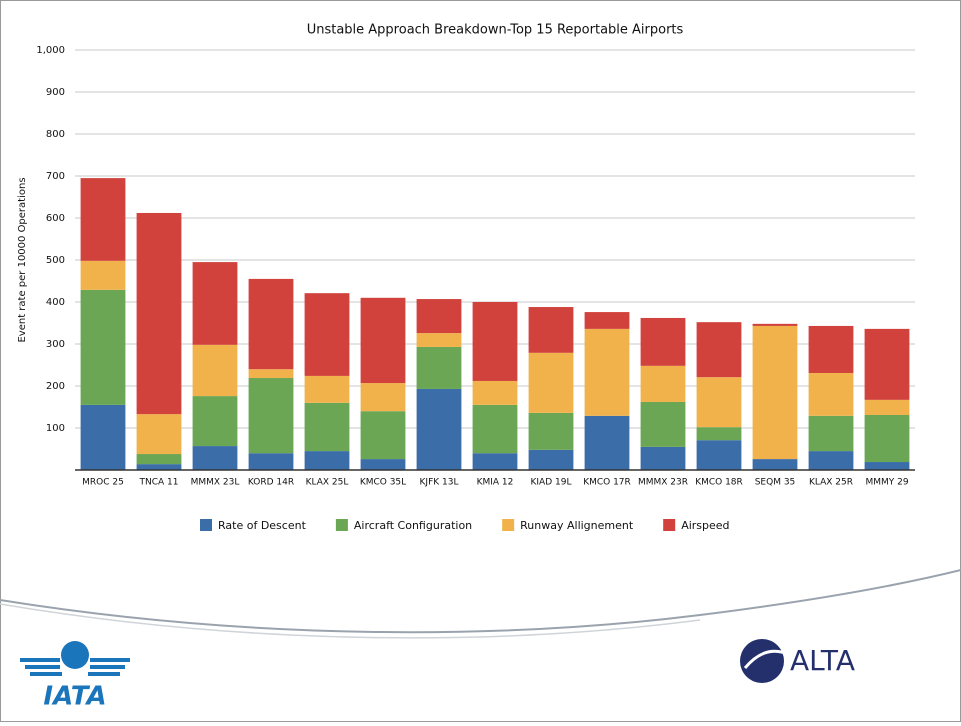  What do you see at coordinates (159, 483) in the screenshot?
I see `x-tick-label: TNCA 11` at bounding box center [159, 483].